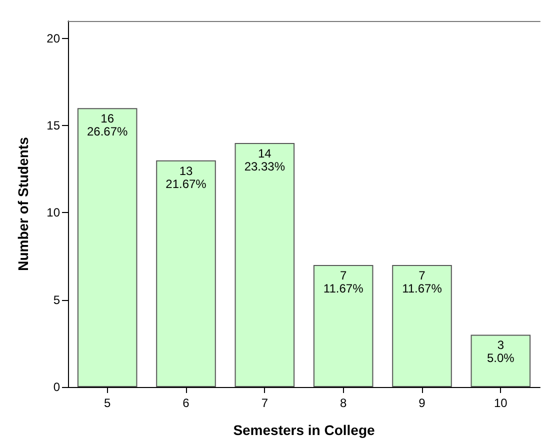 Image resolution: width=541 pixels, height=444 pixels. Describe the element at coordinates (422, 403) in the screenshot. I see `x-tick-label: 9` at that location.